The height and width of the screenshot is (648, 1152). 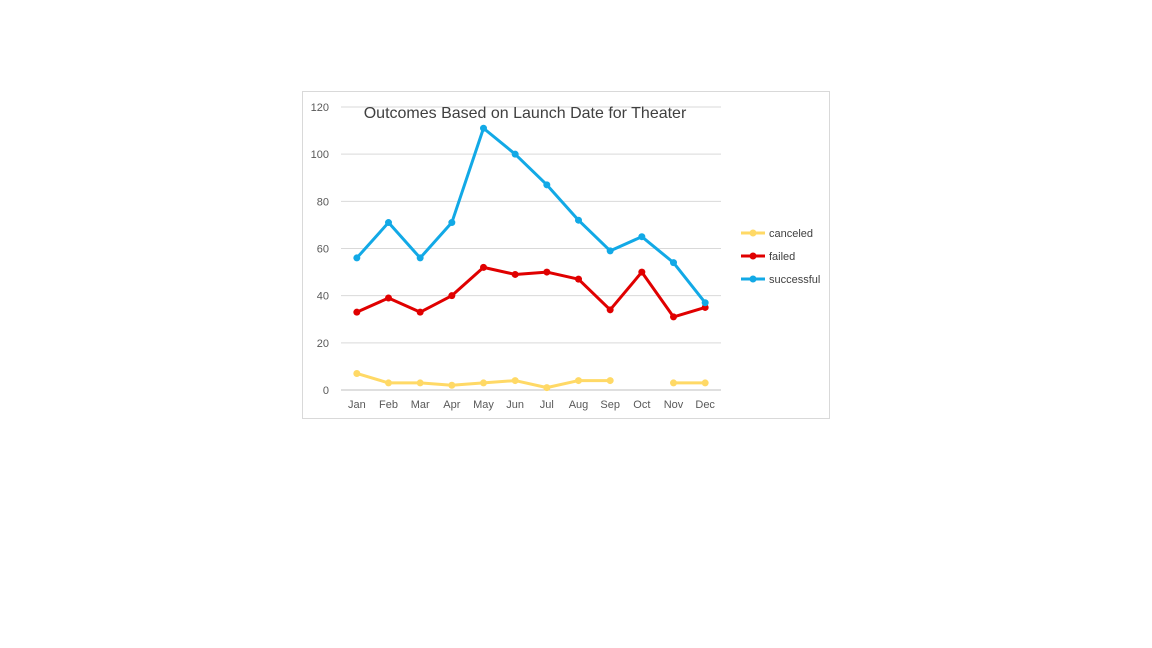 I want to click on x-tick-label: Jan, so click(x=357, y=405).